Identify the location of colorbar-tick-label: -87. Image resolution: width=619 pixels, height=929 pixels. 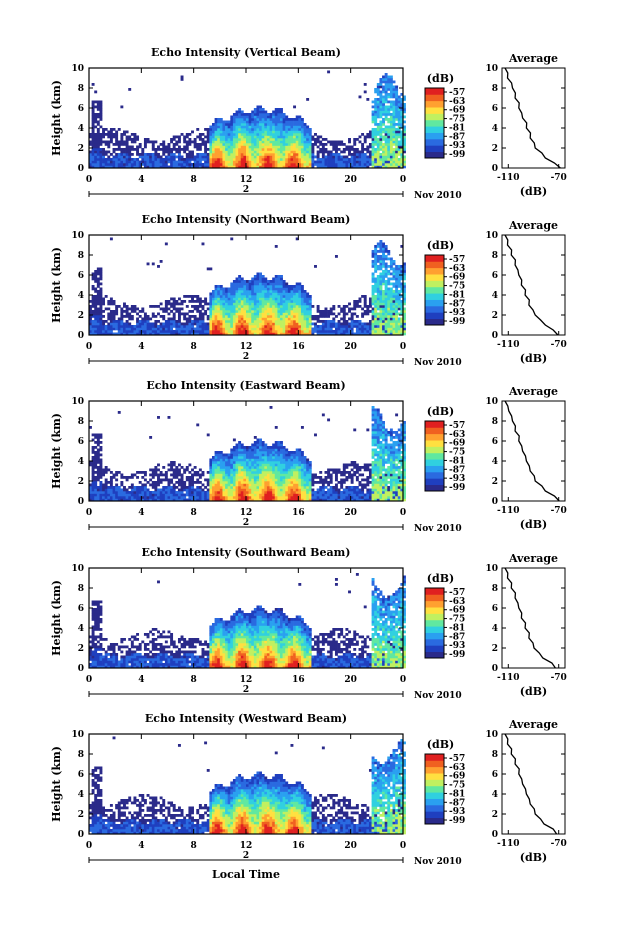
(457, 304).